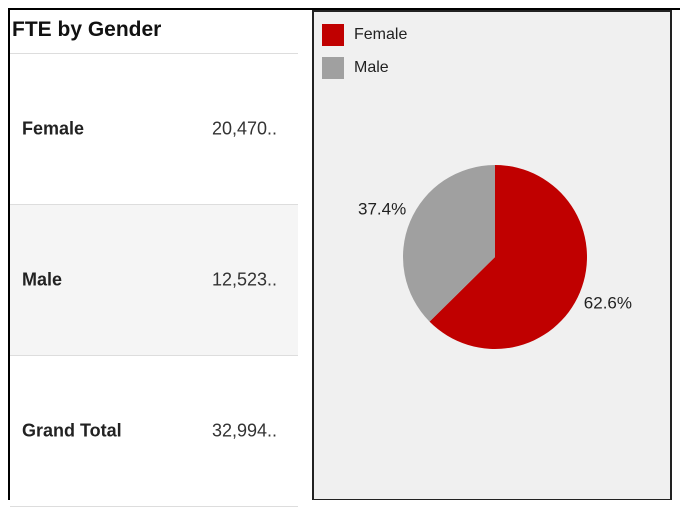  Describe the element at coordinates (371, 67) in the screenshot. I see `legend-label: Male` at that location.